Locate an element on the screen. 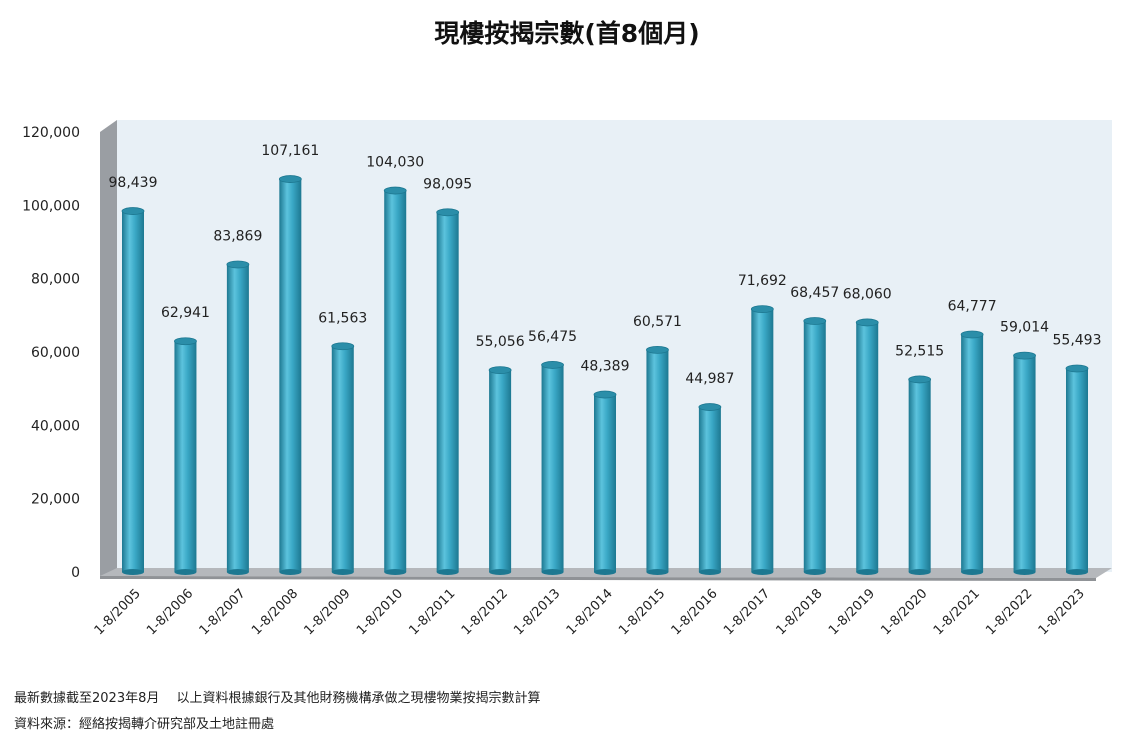  x-tick-label: 1-8/2023 is located at coordinates (1062, 612).